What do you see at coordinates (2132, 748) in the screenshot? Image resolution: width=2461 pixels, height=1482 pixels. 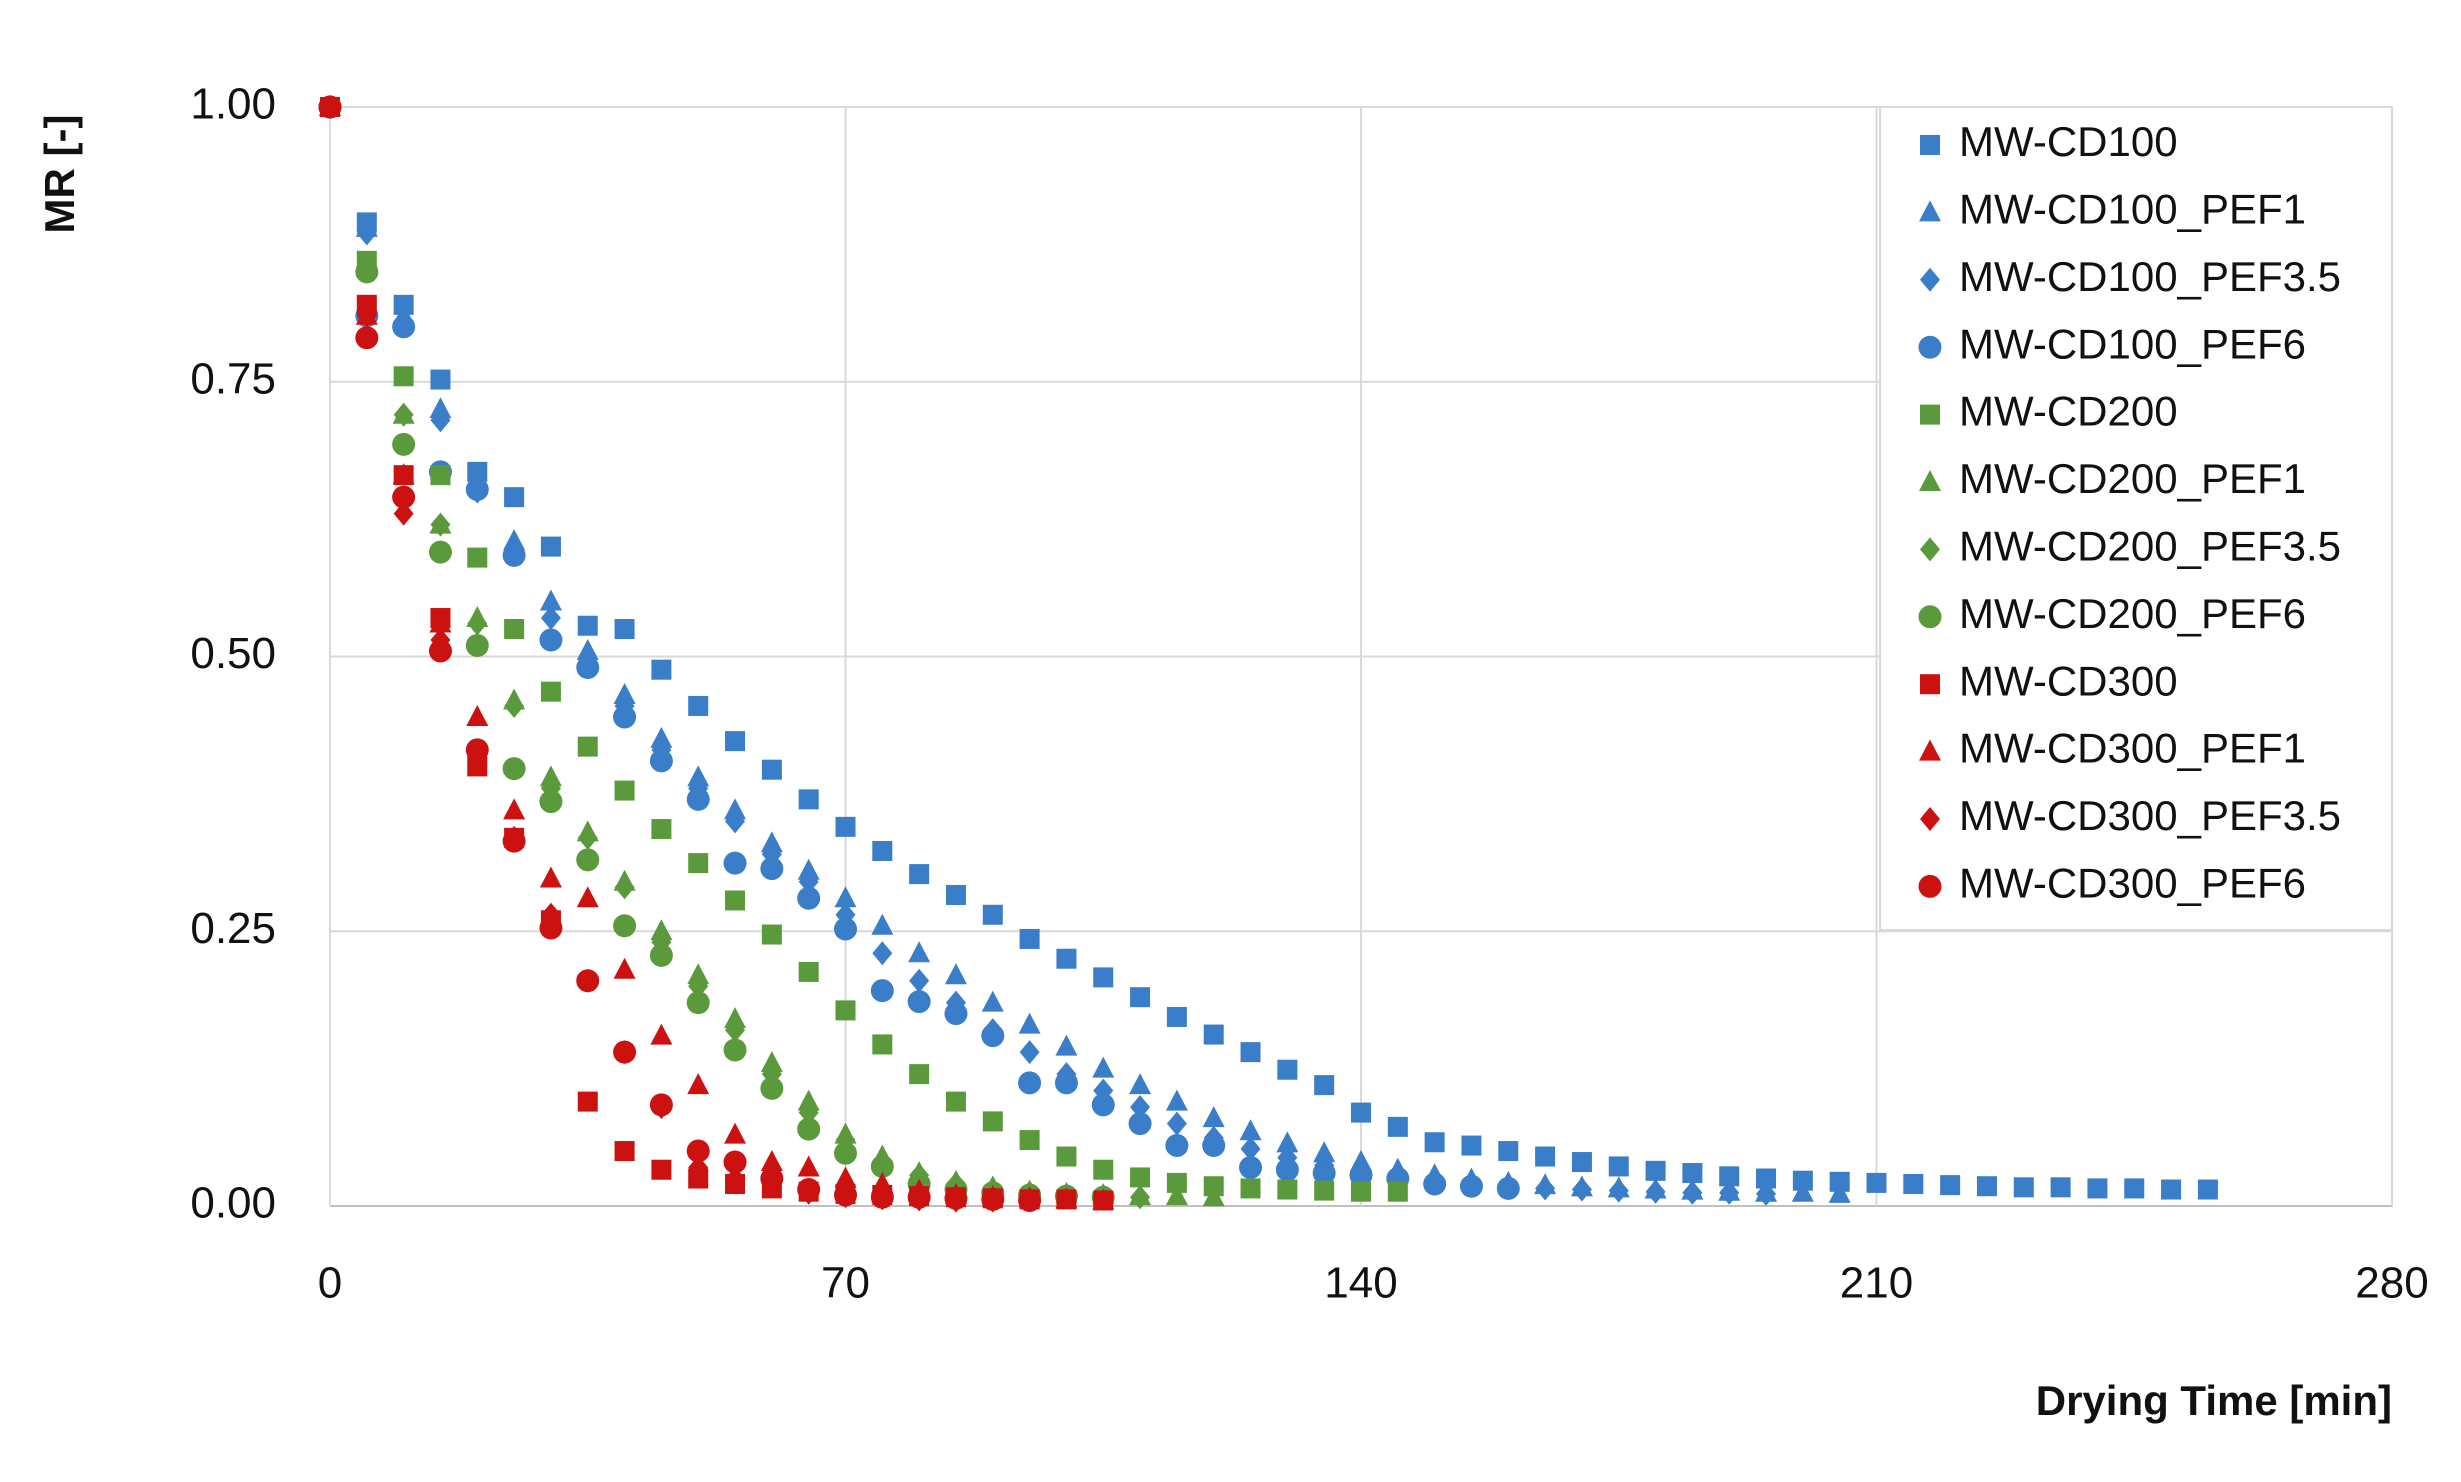 I see `legend-label: MW-CD300_PEF1` at bounding box center [2132, 748].